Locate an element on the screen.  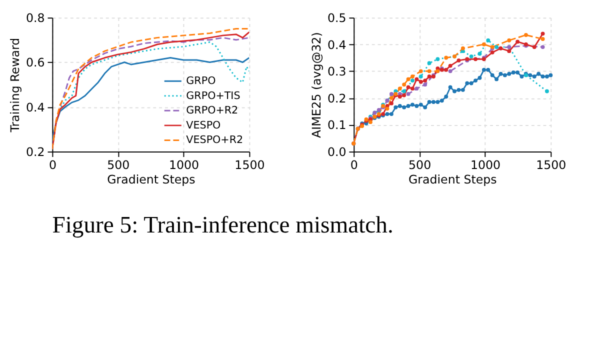
x-tick-label: 500 is located at coordinates (420, 165).